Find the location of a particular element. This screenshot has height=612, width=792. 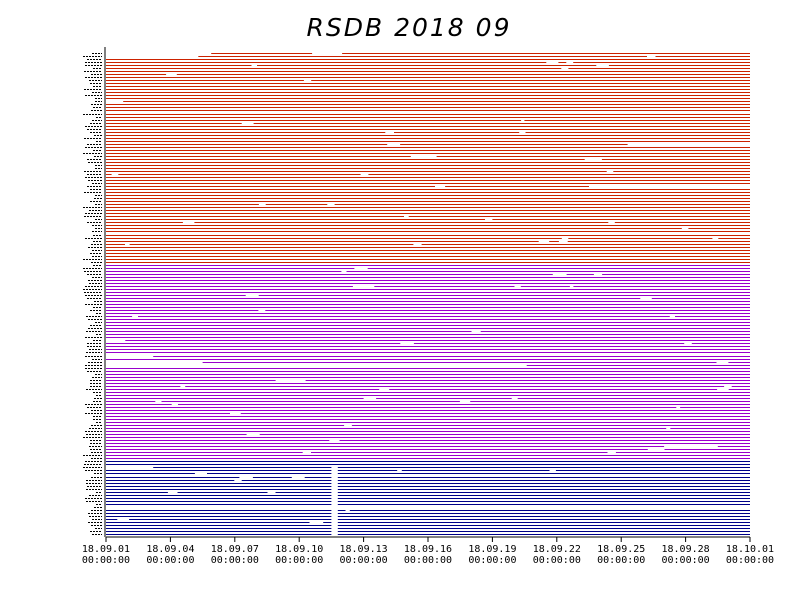

x-tick-label-date-5: 18.09.16 is located at coordinates (428, 549).